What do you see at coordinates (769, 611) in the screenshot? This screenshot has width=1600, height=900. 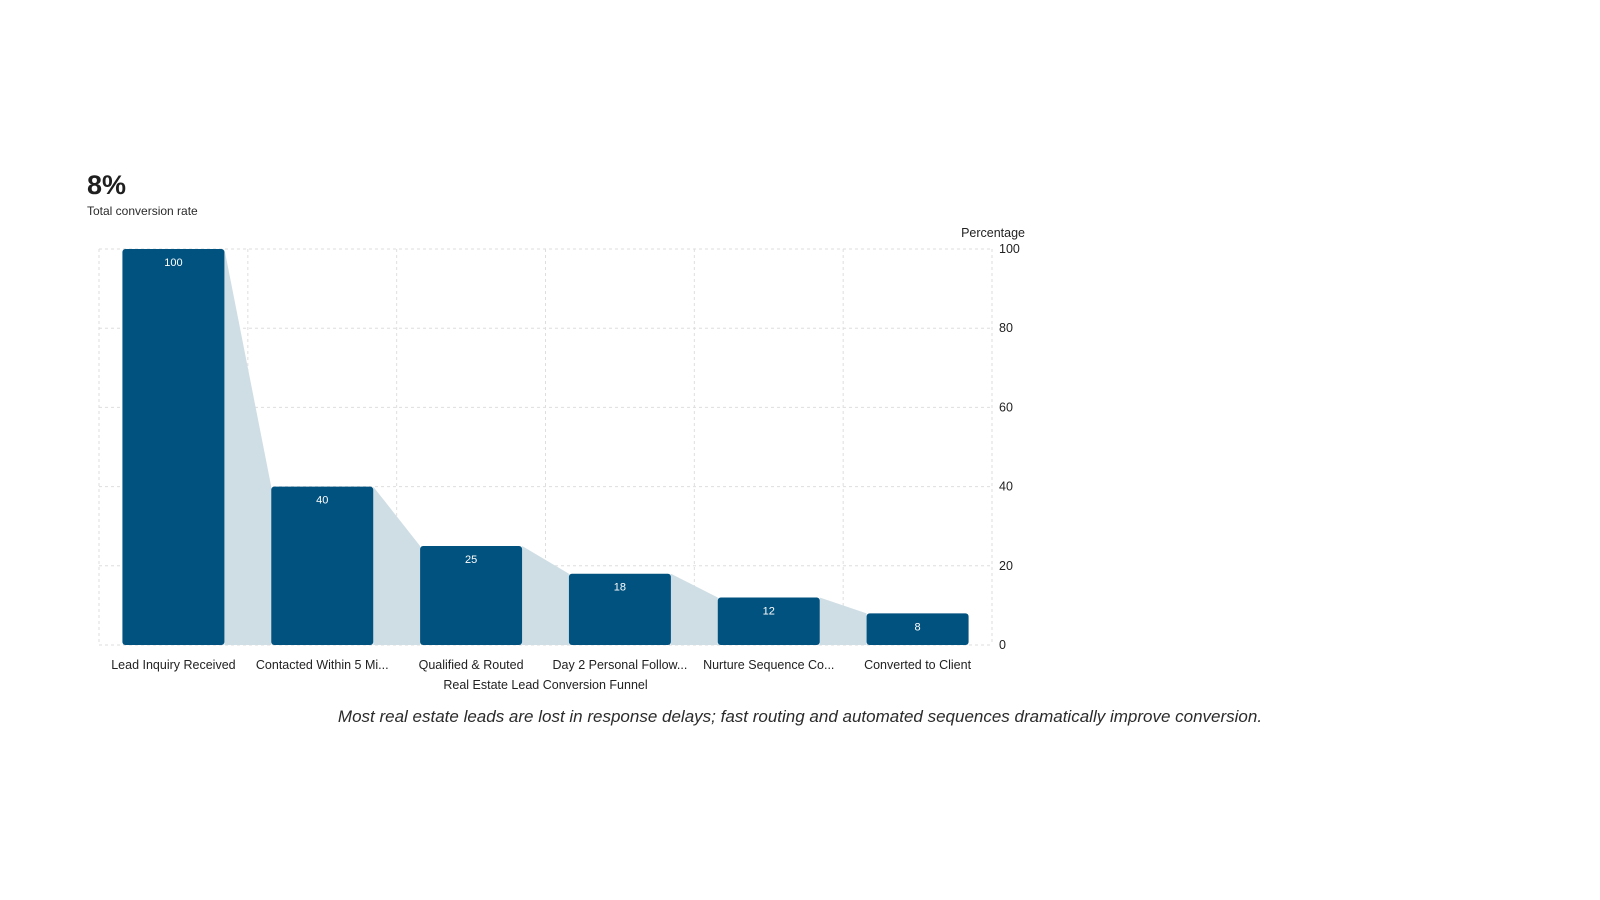 I see `bar-value-label: 12` at bounding box center [769, 611].